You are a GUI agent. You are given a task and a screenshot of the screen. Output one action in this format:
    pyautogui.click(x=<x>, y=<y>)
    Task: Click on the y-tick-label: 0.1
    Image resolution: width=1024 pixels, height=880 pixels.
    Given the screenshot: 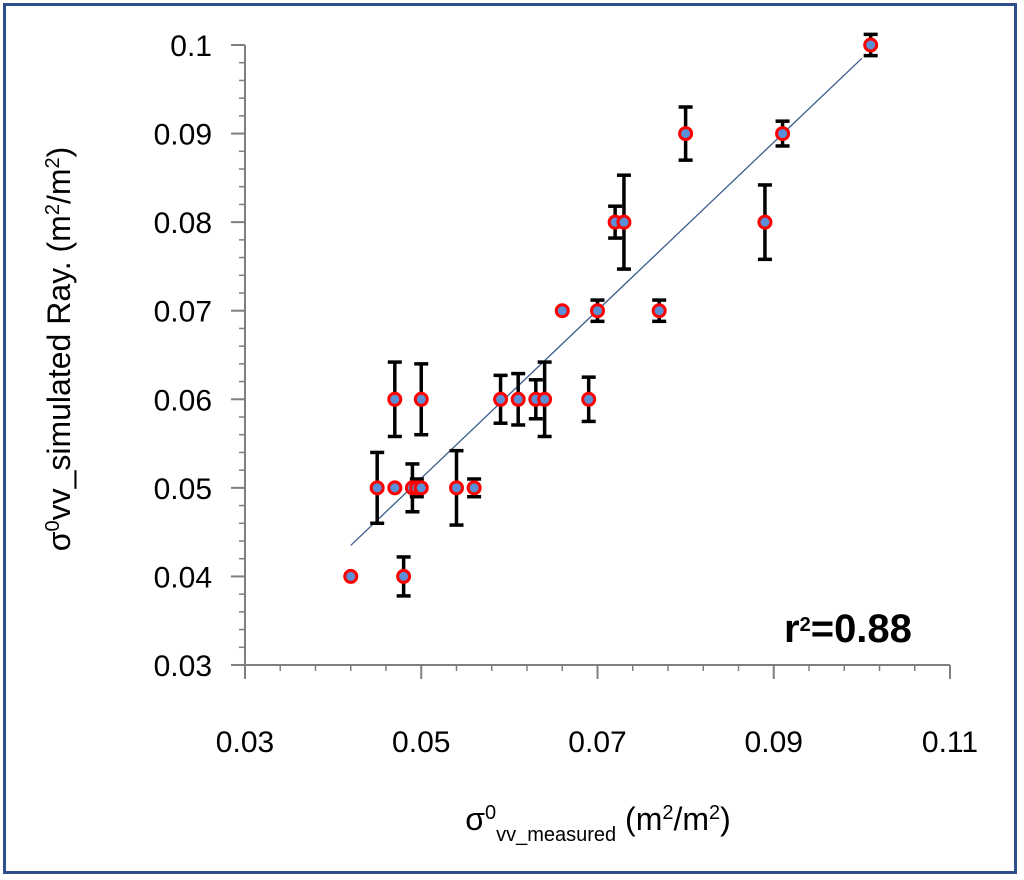 What is the action you would take?
    pyautogui.click(x=191, y=46)
    